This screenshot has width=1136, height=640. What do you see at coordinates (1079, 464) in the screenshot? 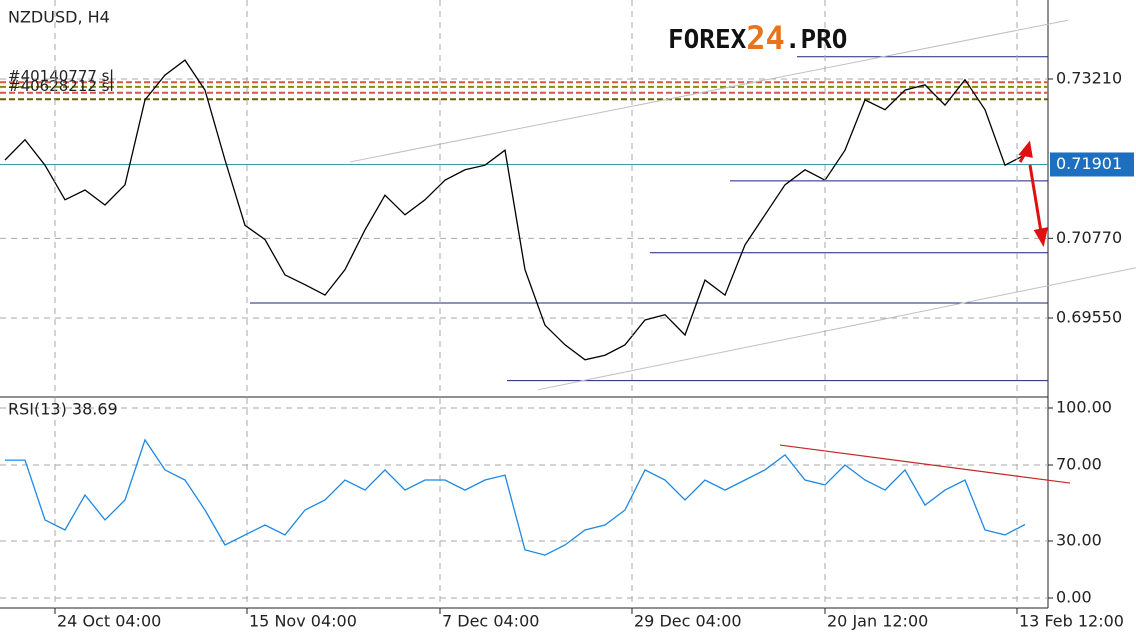
I see `y-tick-label: 70.00` at bounding box center [1079, 464].